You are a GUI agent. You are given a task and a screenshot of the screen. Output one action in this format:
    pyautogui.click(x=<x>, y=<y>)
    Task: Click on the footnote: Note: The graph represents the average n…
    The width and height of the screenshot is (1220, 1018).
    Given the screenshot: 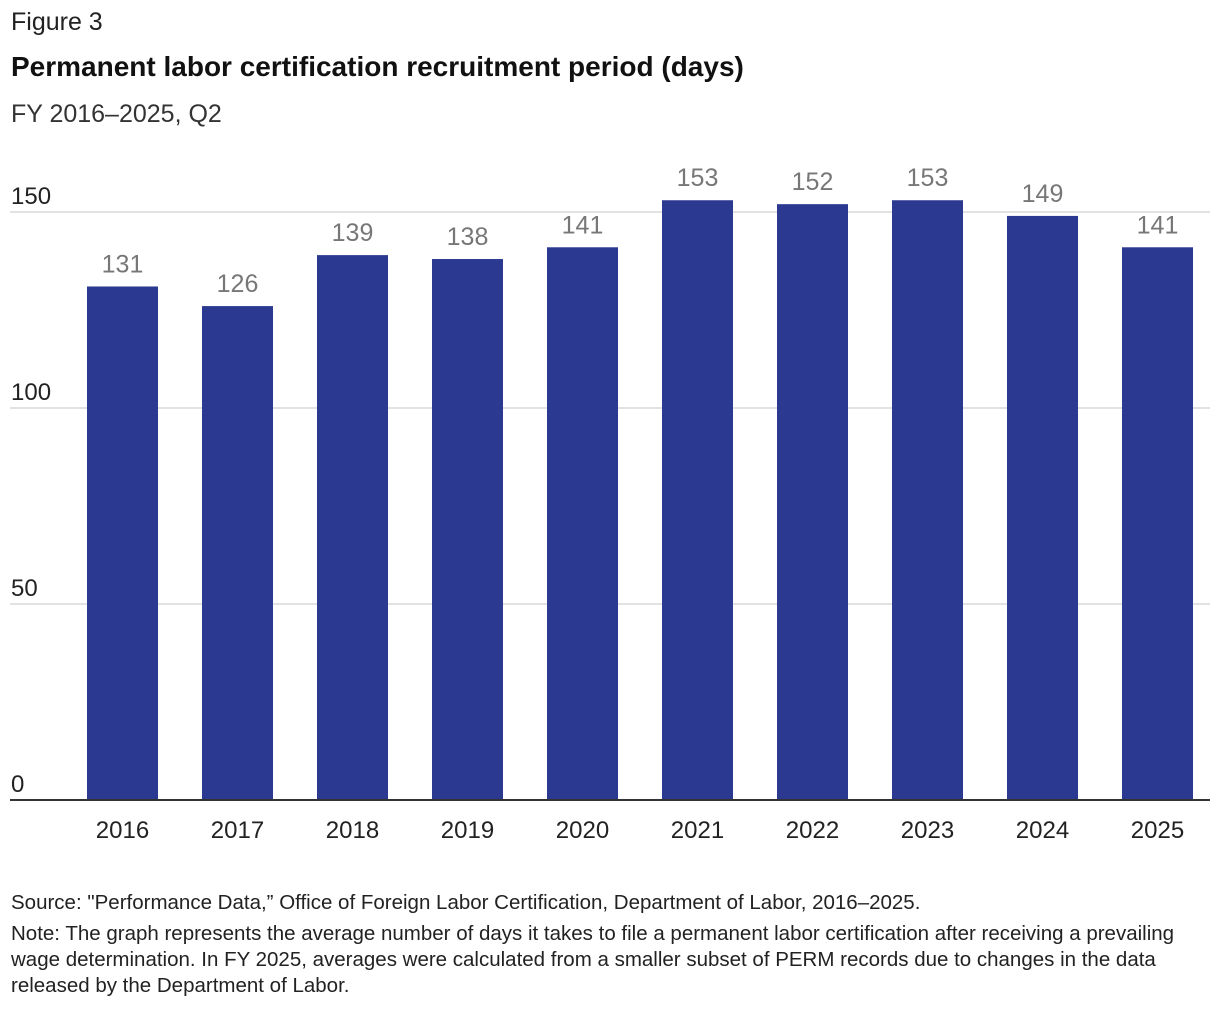 What is the action you would take?
    pyautogui.click(x=593, y=959)
    